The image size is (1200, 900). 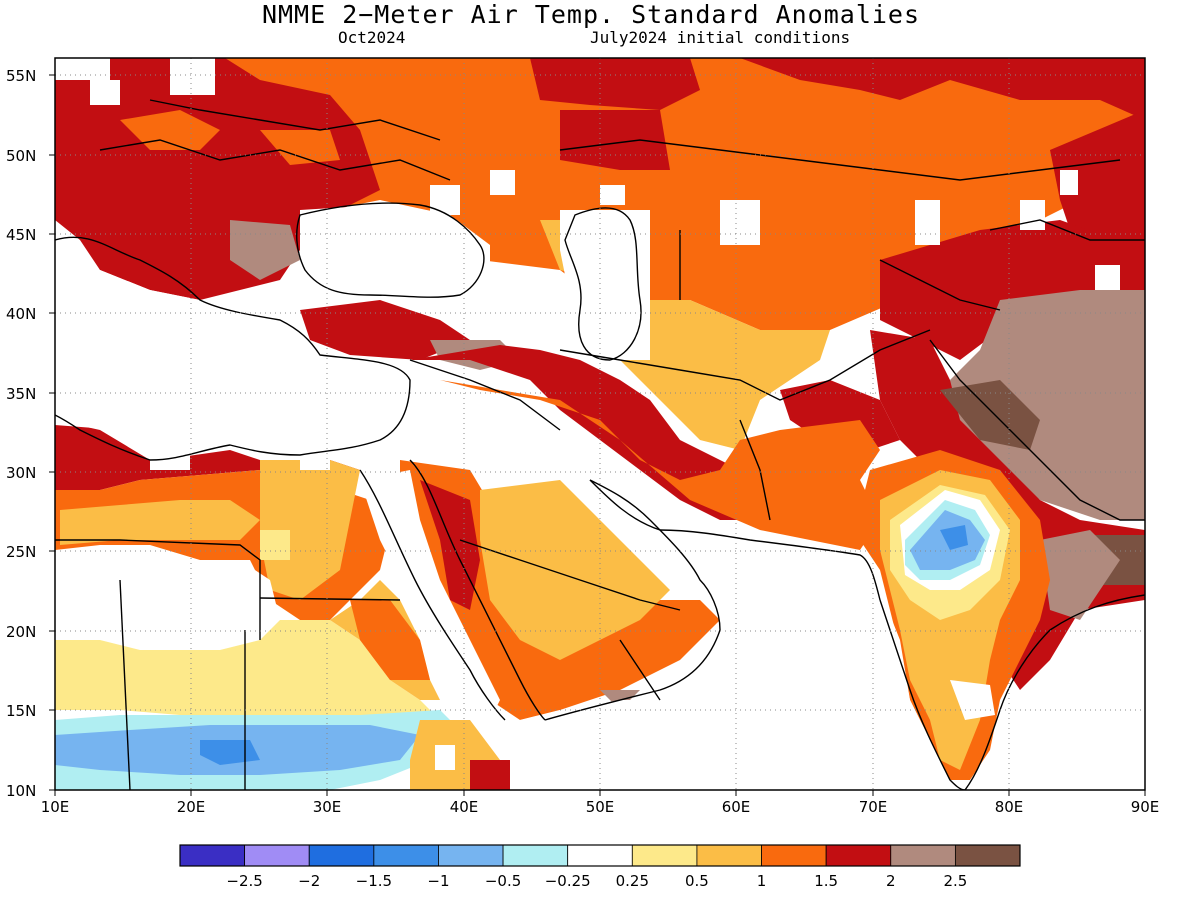 I want to click on lon-label-10e: 10E, so click(x=55, y=807).